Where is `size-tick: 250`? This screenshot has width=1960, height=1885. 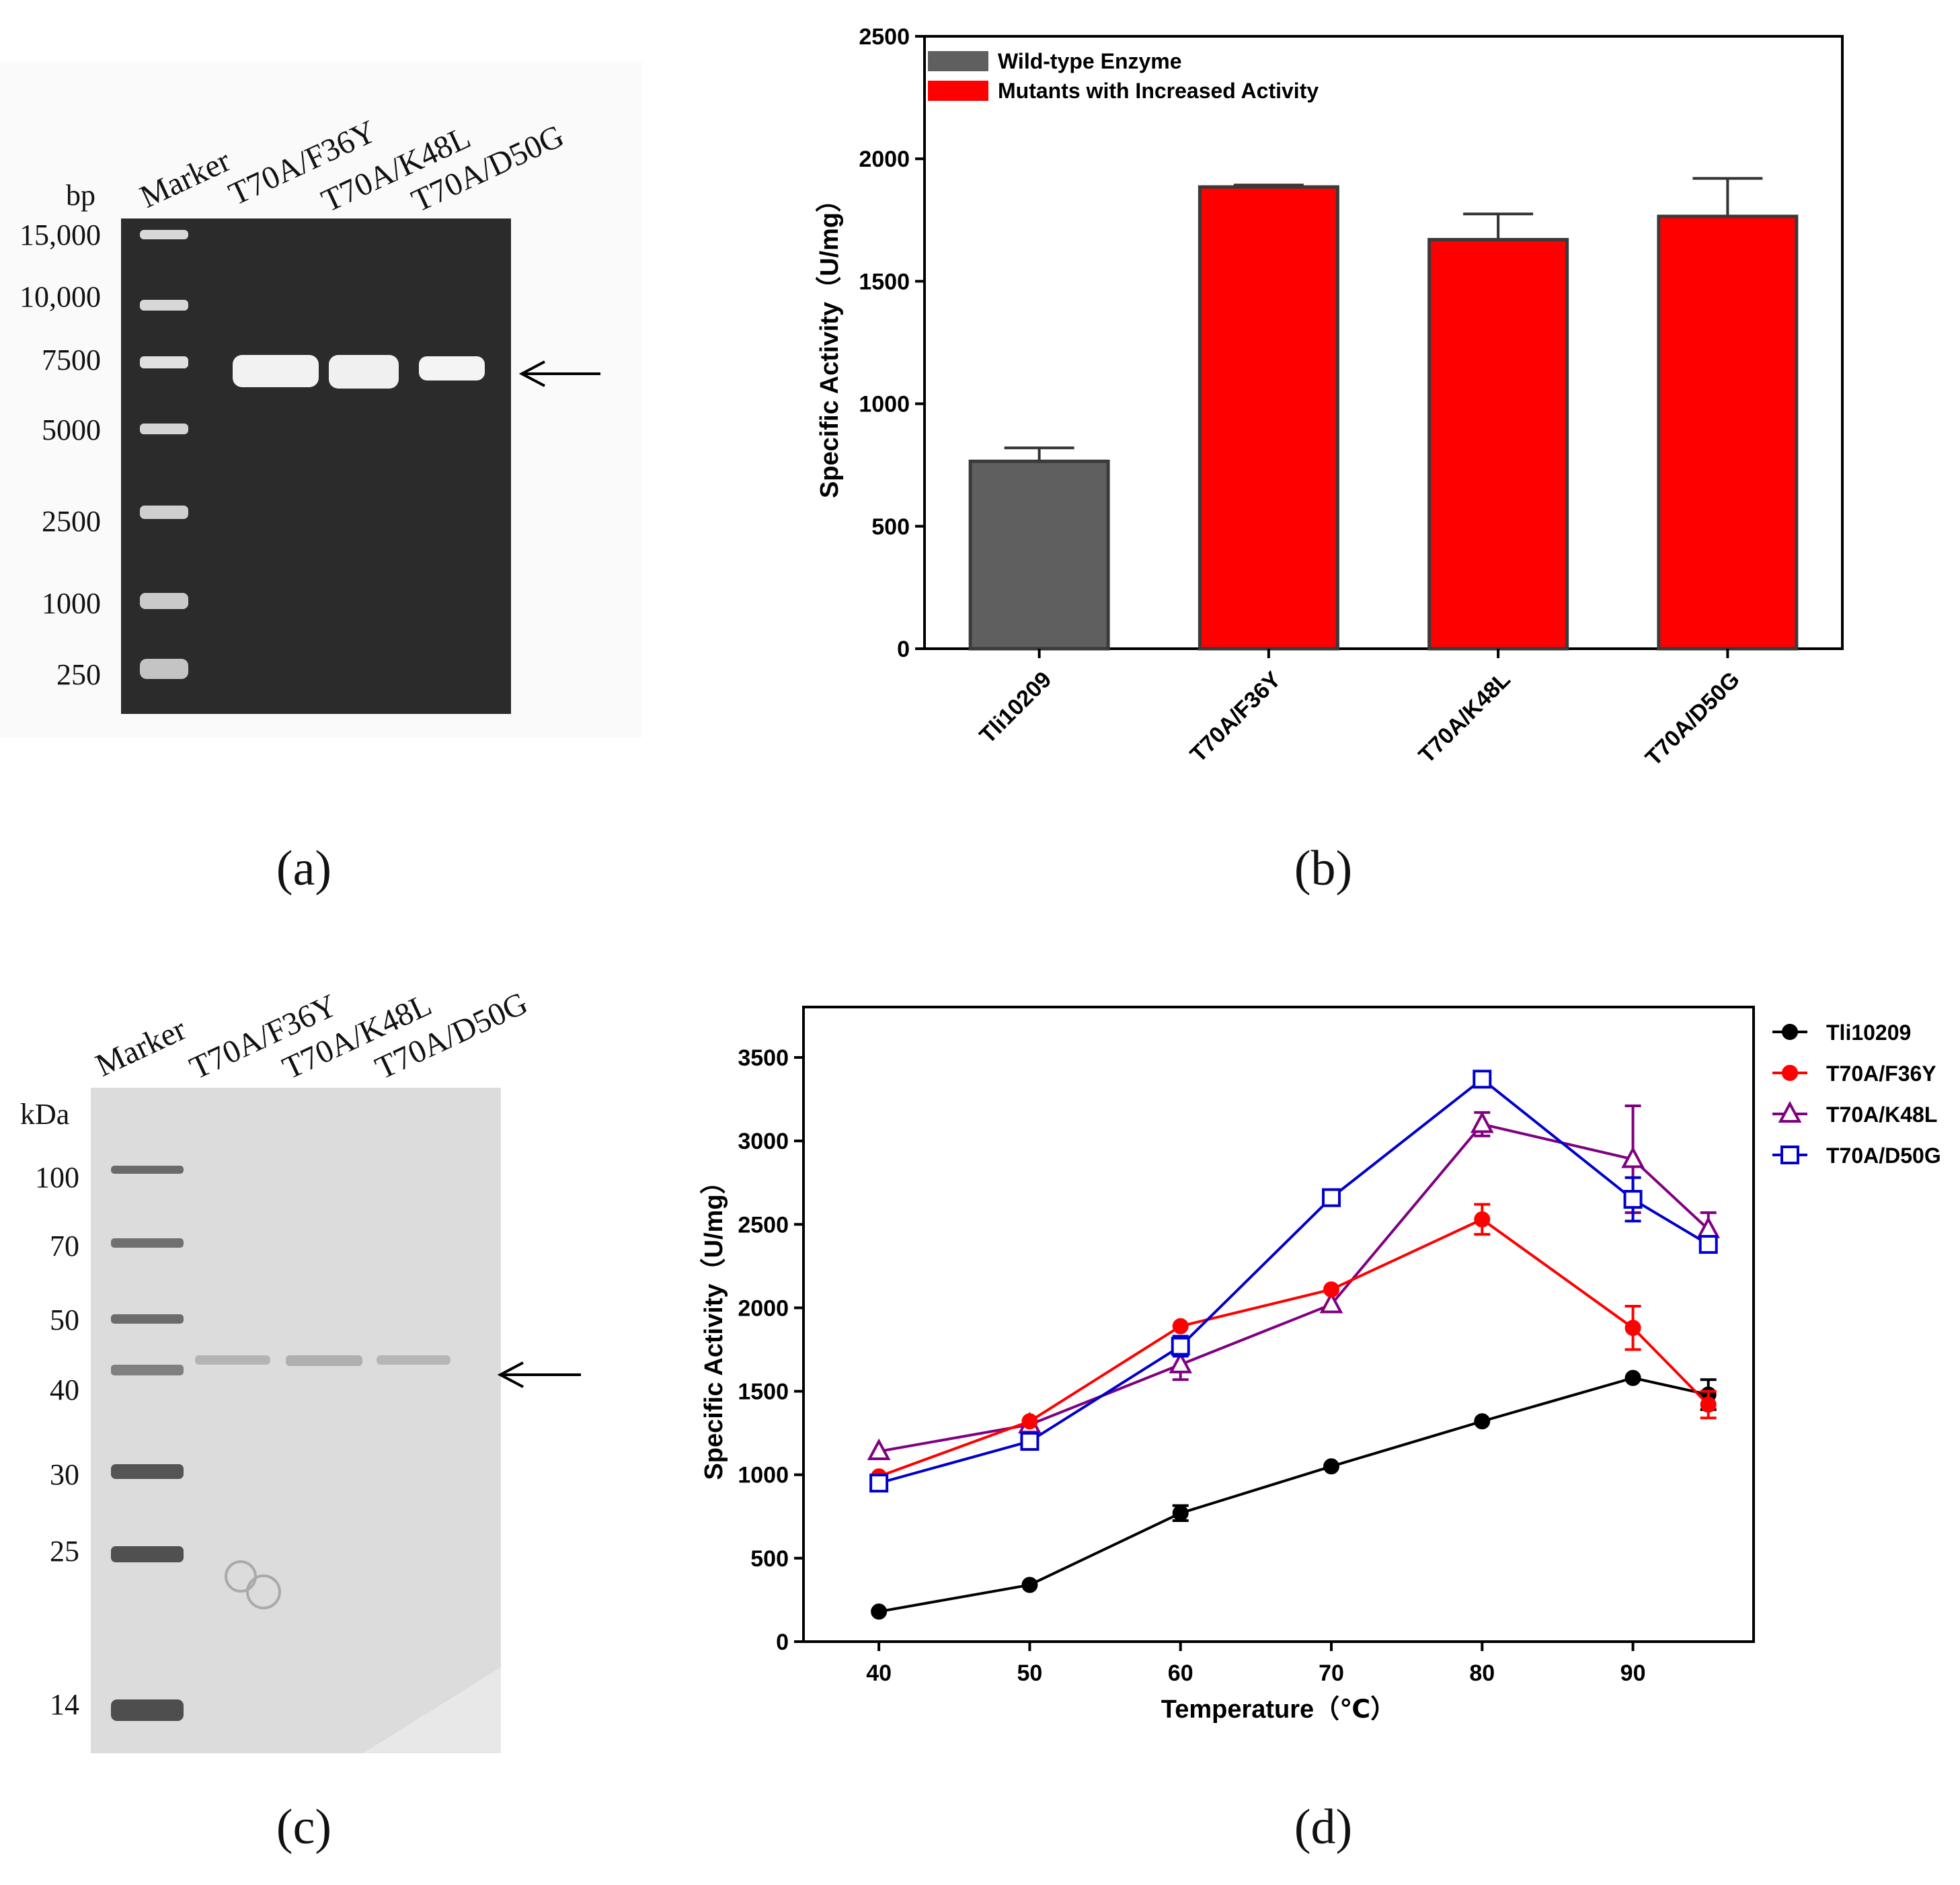
size-tick: 250 is located at coordinates (78, 675).